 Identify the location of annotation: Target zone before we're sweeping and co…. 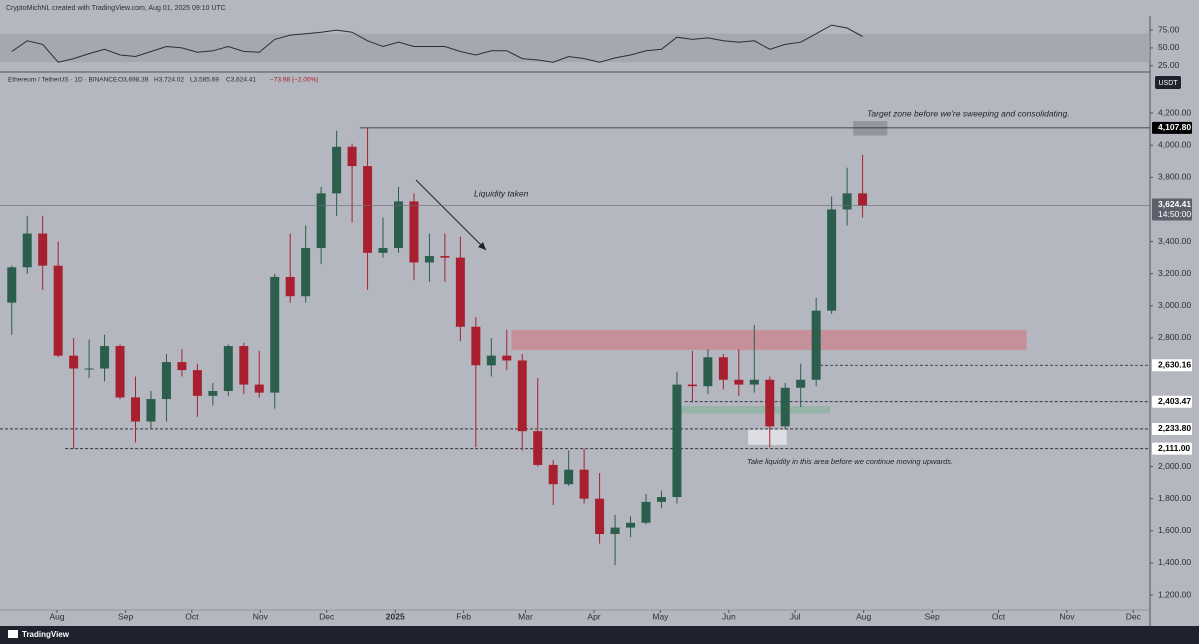
(968, 113).